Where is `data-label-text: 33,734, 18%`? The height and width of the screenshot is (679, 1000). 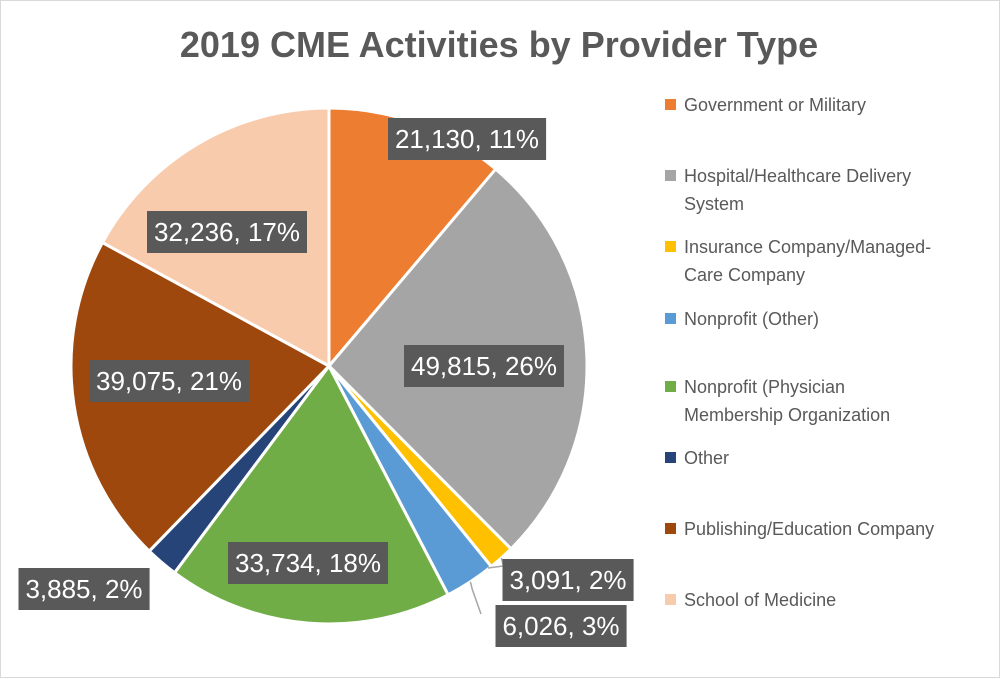
data-label-text: 33,734, 18% is located at coordinates (308, 563).